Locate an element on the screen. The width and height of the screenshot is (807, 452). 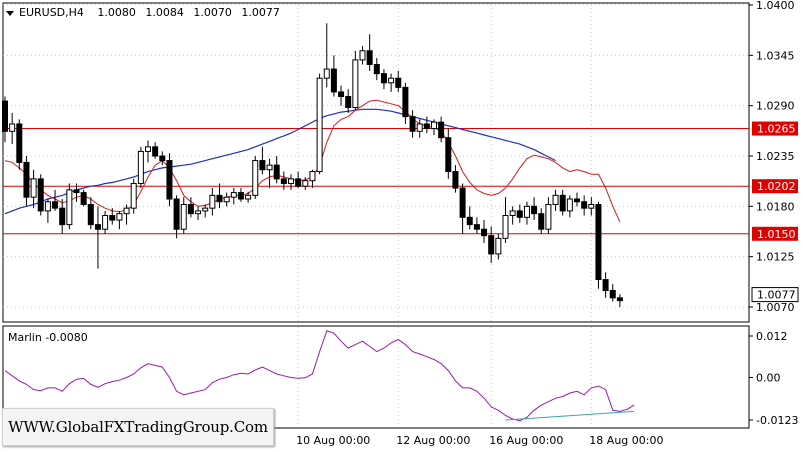
time-label: 16 Aug 00:00 is located at coordinates (526, 440).